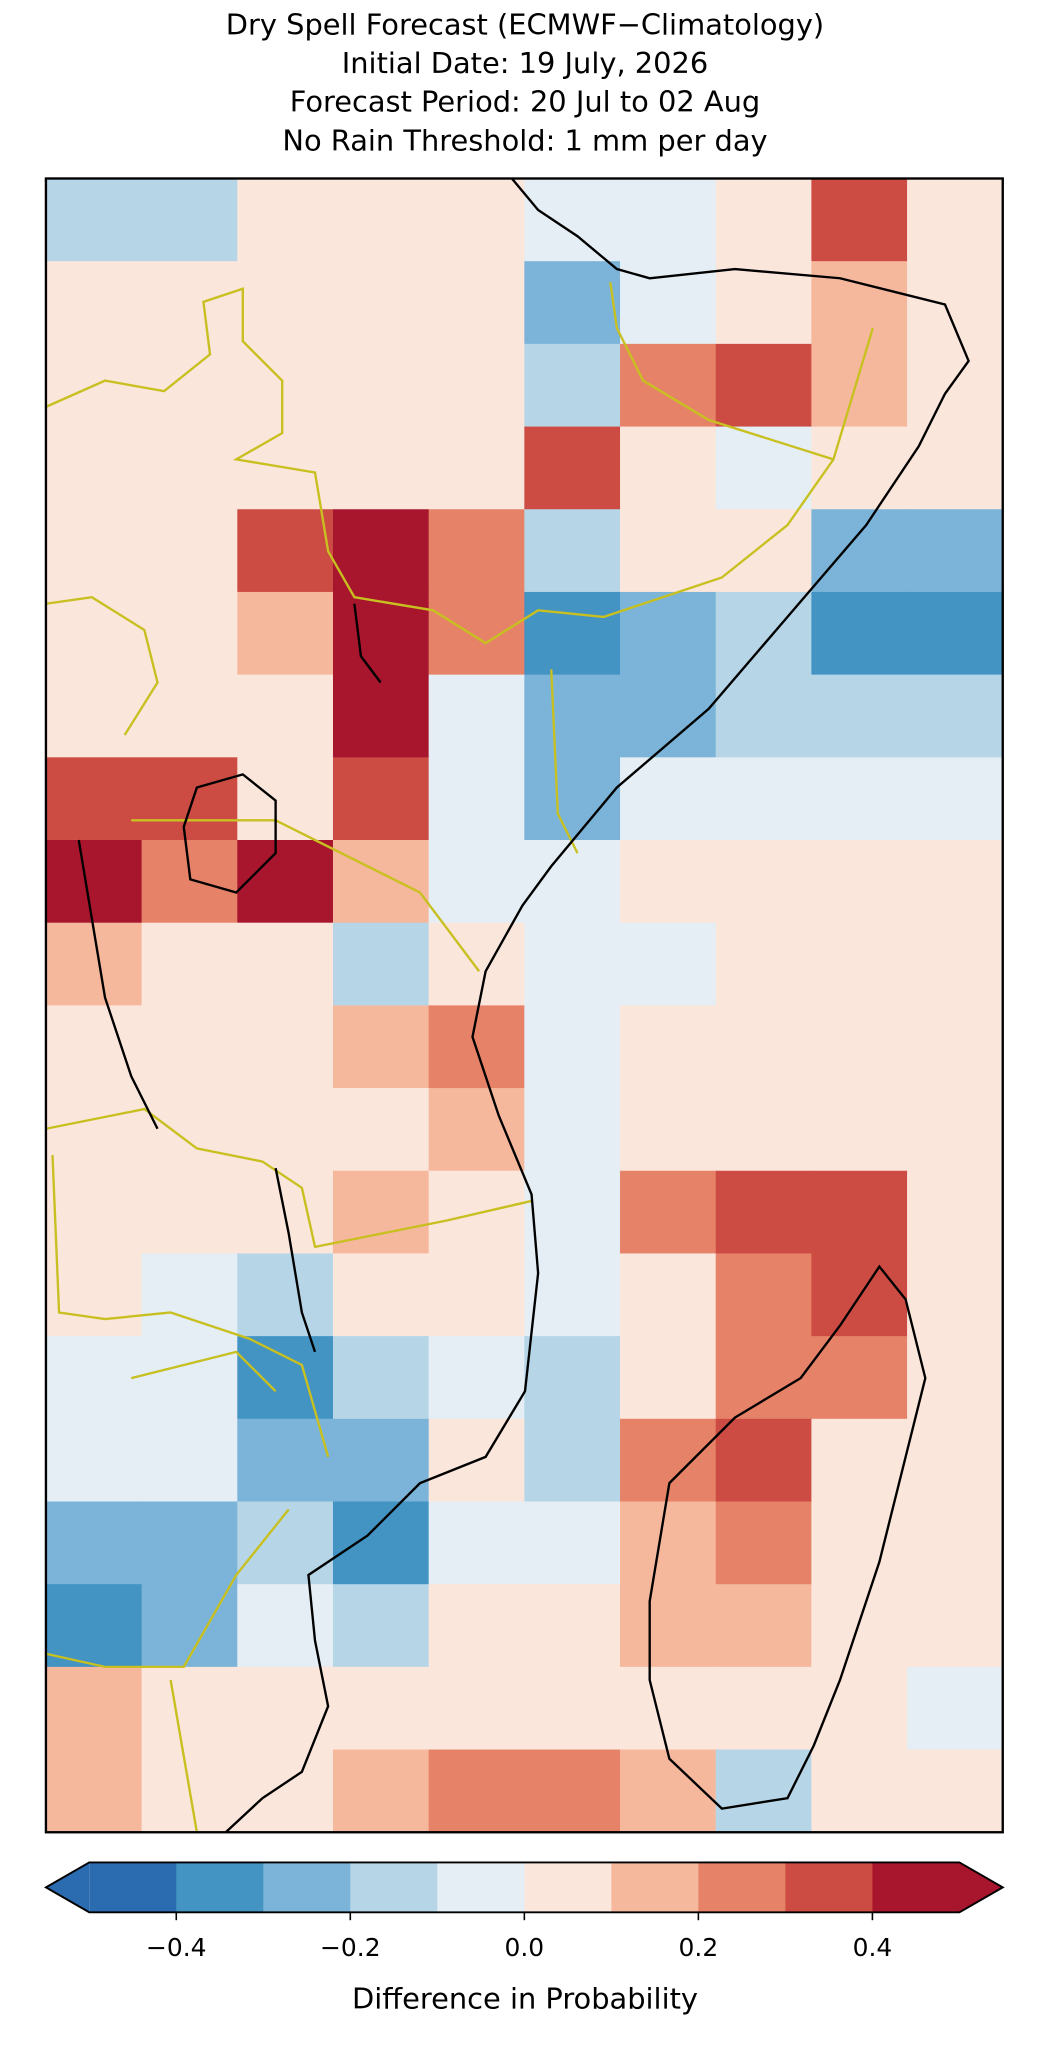  Describe the element at coordinates (176, 1947) in the screenshot. I see `colorbar-tick-label: −0.4` at that location.